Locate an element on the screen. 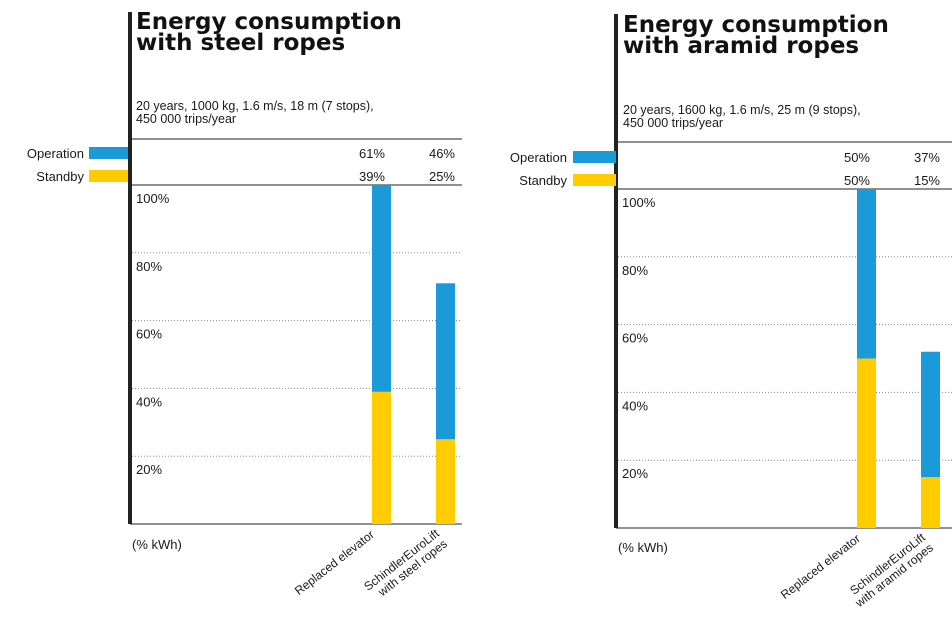  chart-2-legend-label-standby: Standby is located at coordinates (543, 180).